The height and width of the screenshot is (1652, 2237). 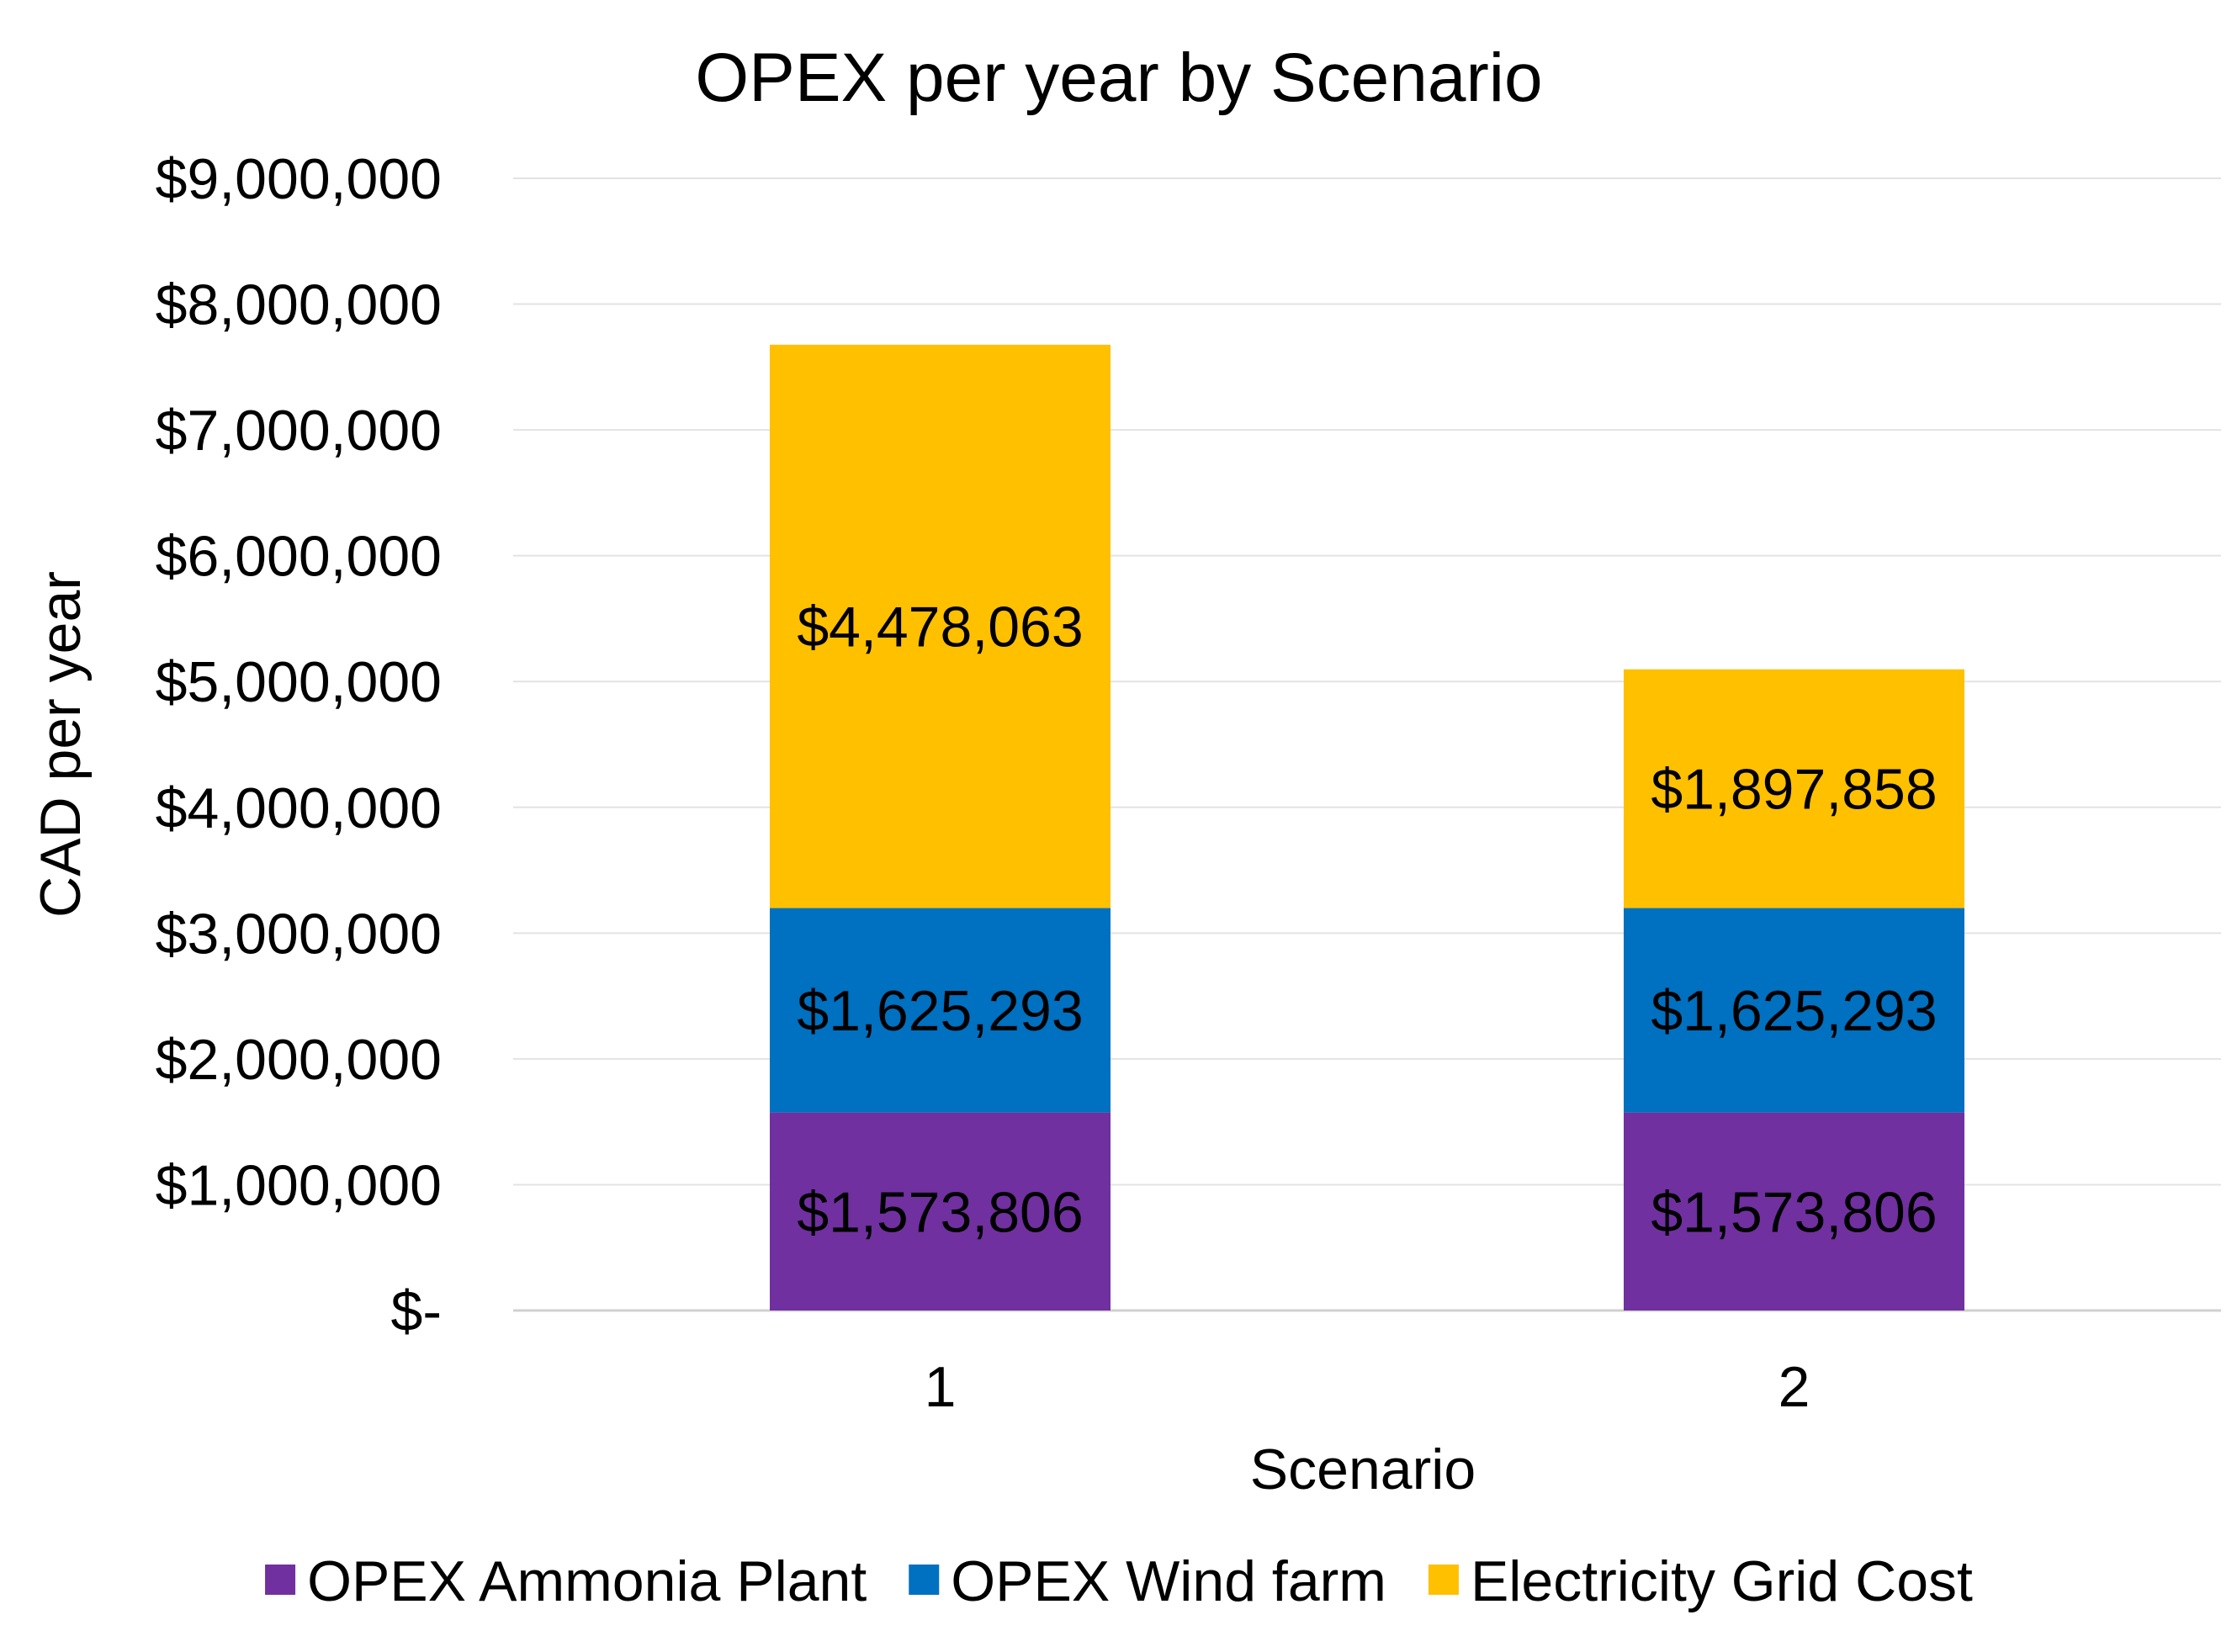 What do you see at coordinates (416, 1311) in the screenshot?
I see `y-tick-label: $-` at bounding box center [416, 1311].